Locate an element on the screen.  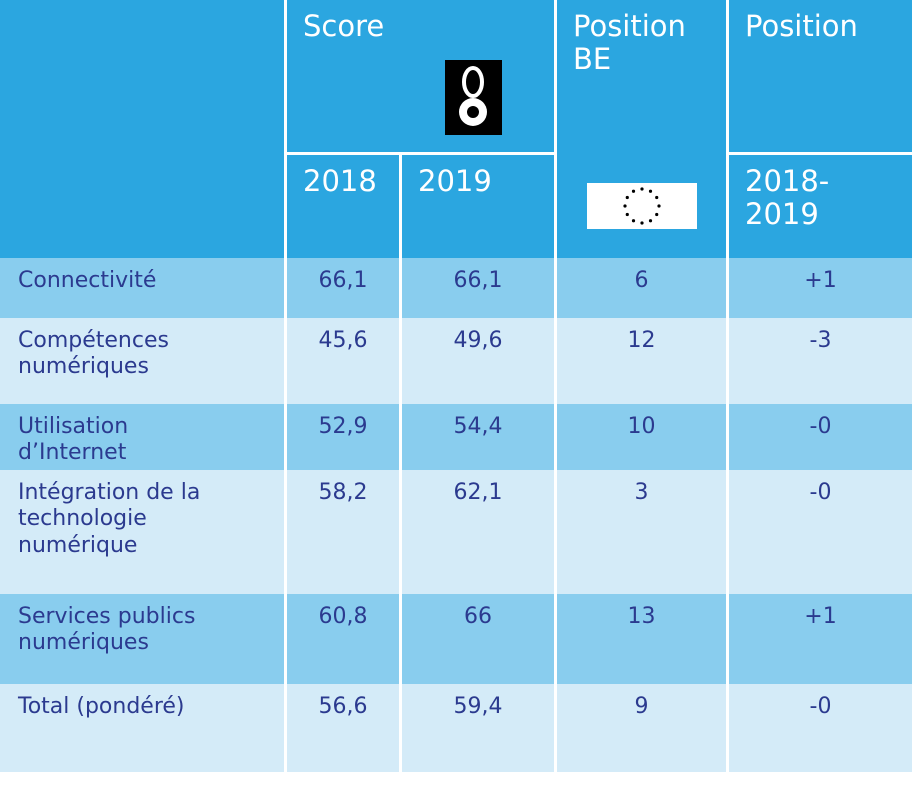
value-cell: 52,9 is located at coordinates (343, 437).